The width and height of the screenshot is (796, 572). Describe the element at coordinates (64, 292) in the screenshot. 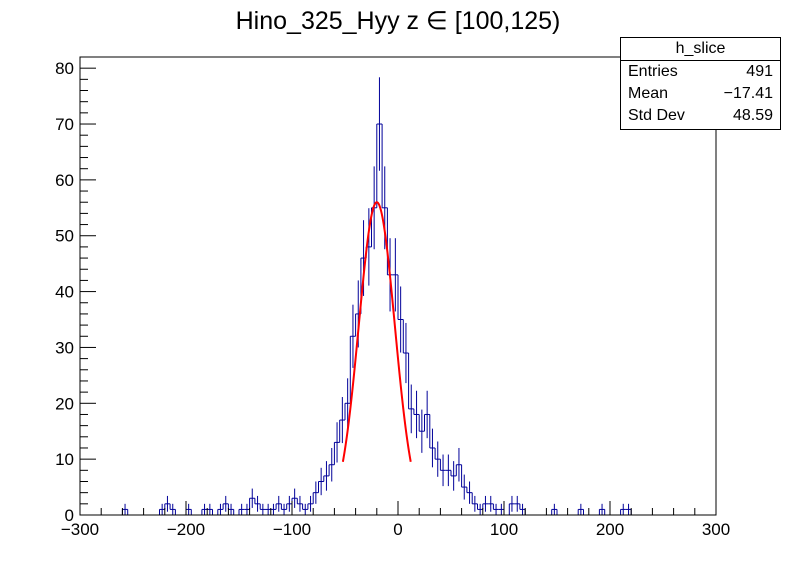

I see `y-tick-label: 40` at that location.